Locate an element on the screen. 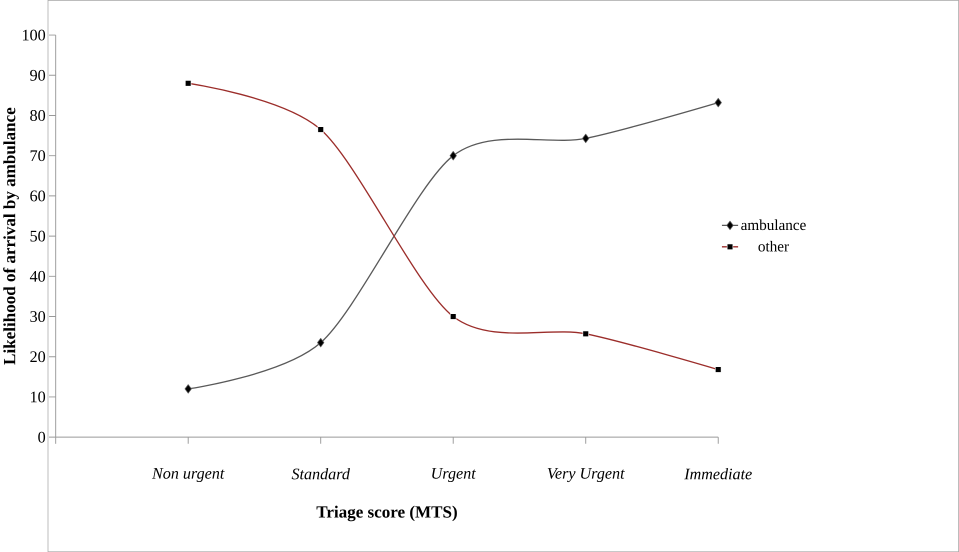  x-tick-label: Urgent is located at coordinates (454, 475).